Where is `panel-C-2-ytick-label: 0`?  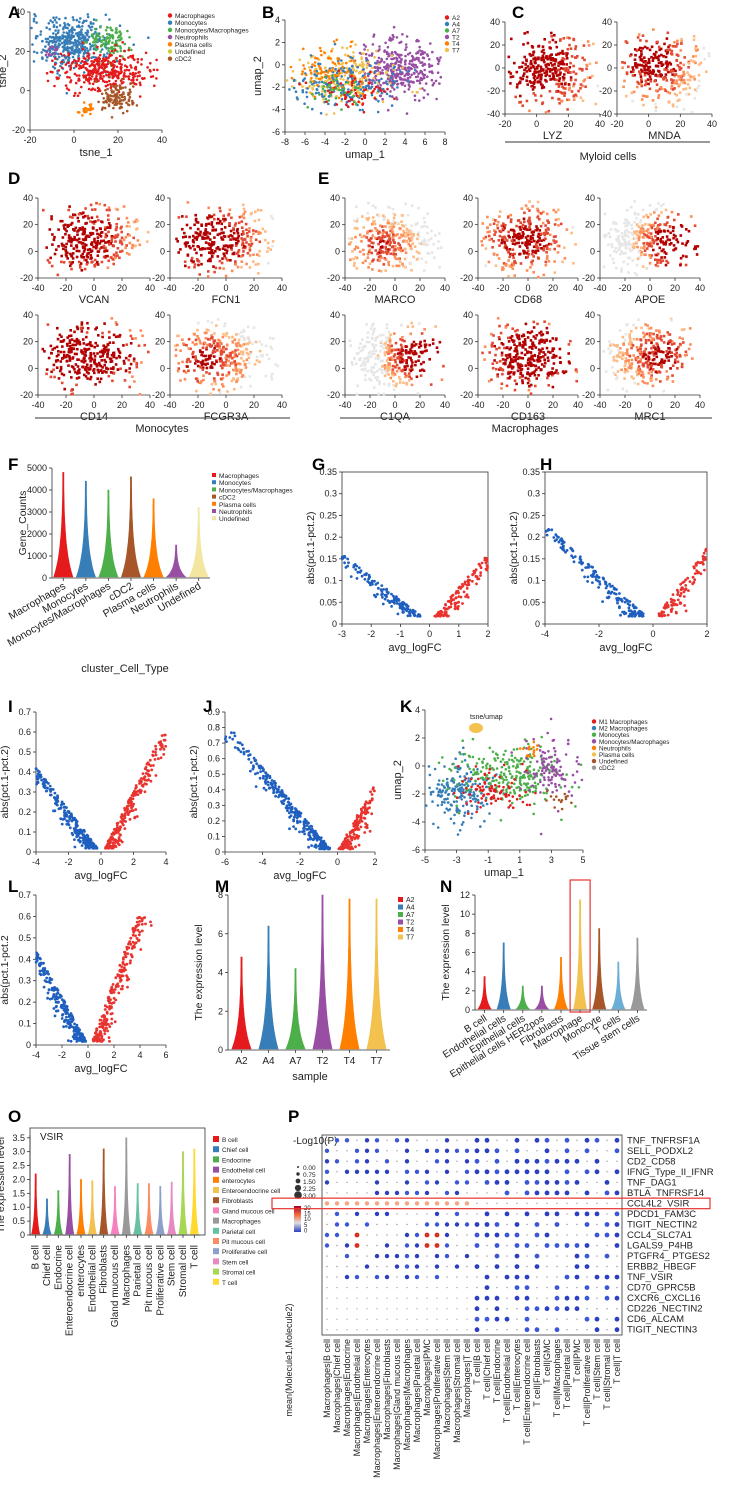 panel-C-2-ytick-label: 0 is located at coordinates (609, 68).